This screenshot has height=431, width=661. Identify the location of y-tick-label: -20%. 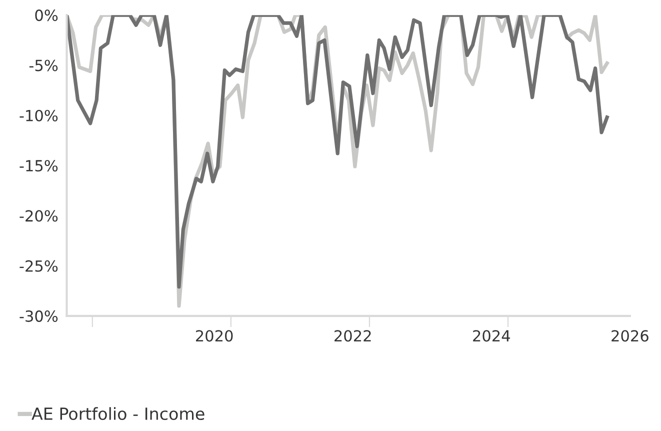
(39, 216).